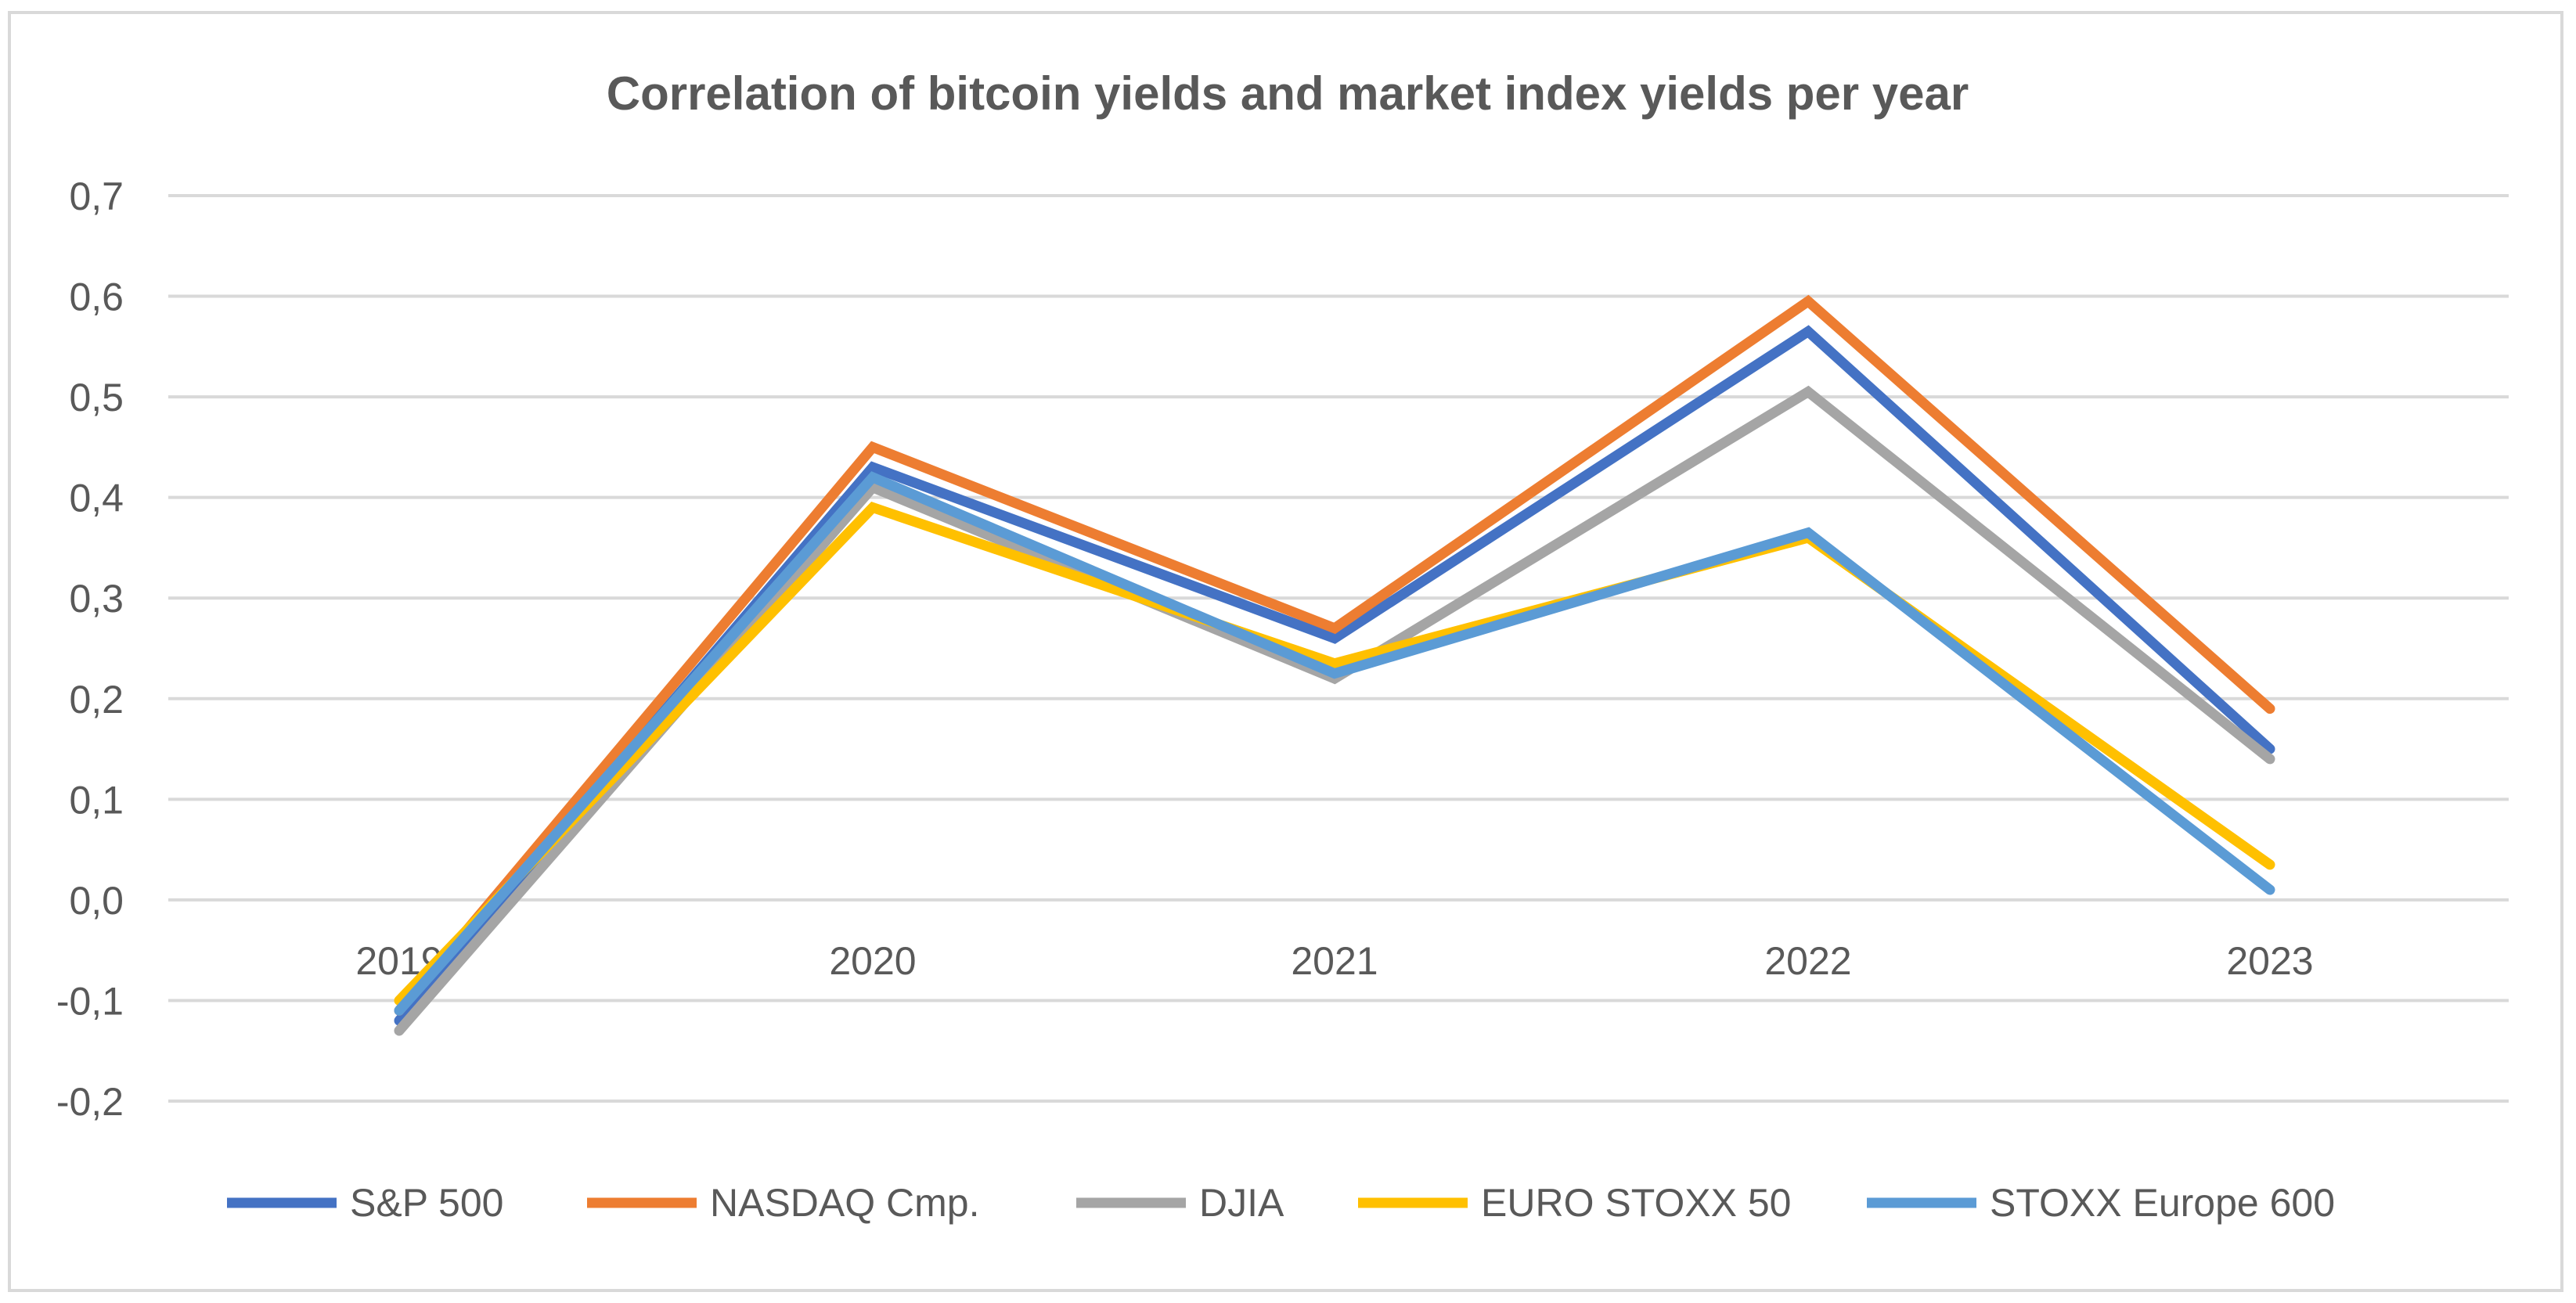  What do you see at coordinates (90, 1102) in the screenshot?
I see `y-tick-label: -0,2` at bounding box center [90, 1102].